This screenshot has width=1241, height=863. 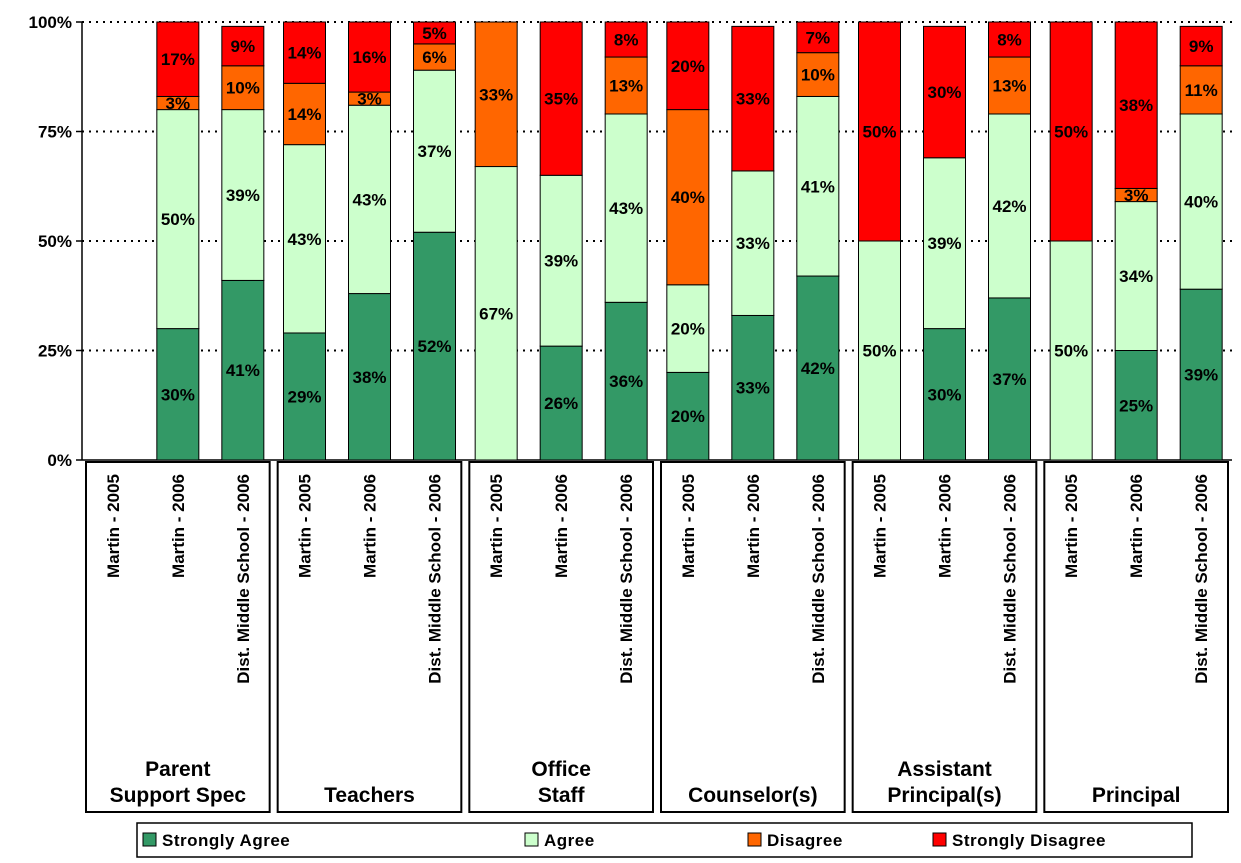 I want to click on data-label: 14%, so click(x=304, y=53).